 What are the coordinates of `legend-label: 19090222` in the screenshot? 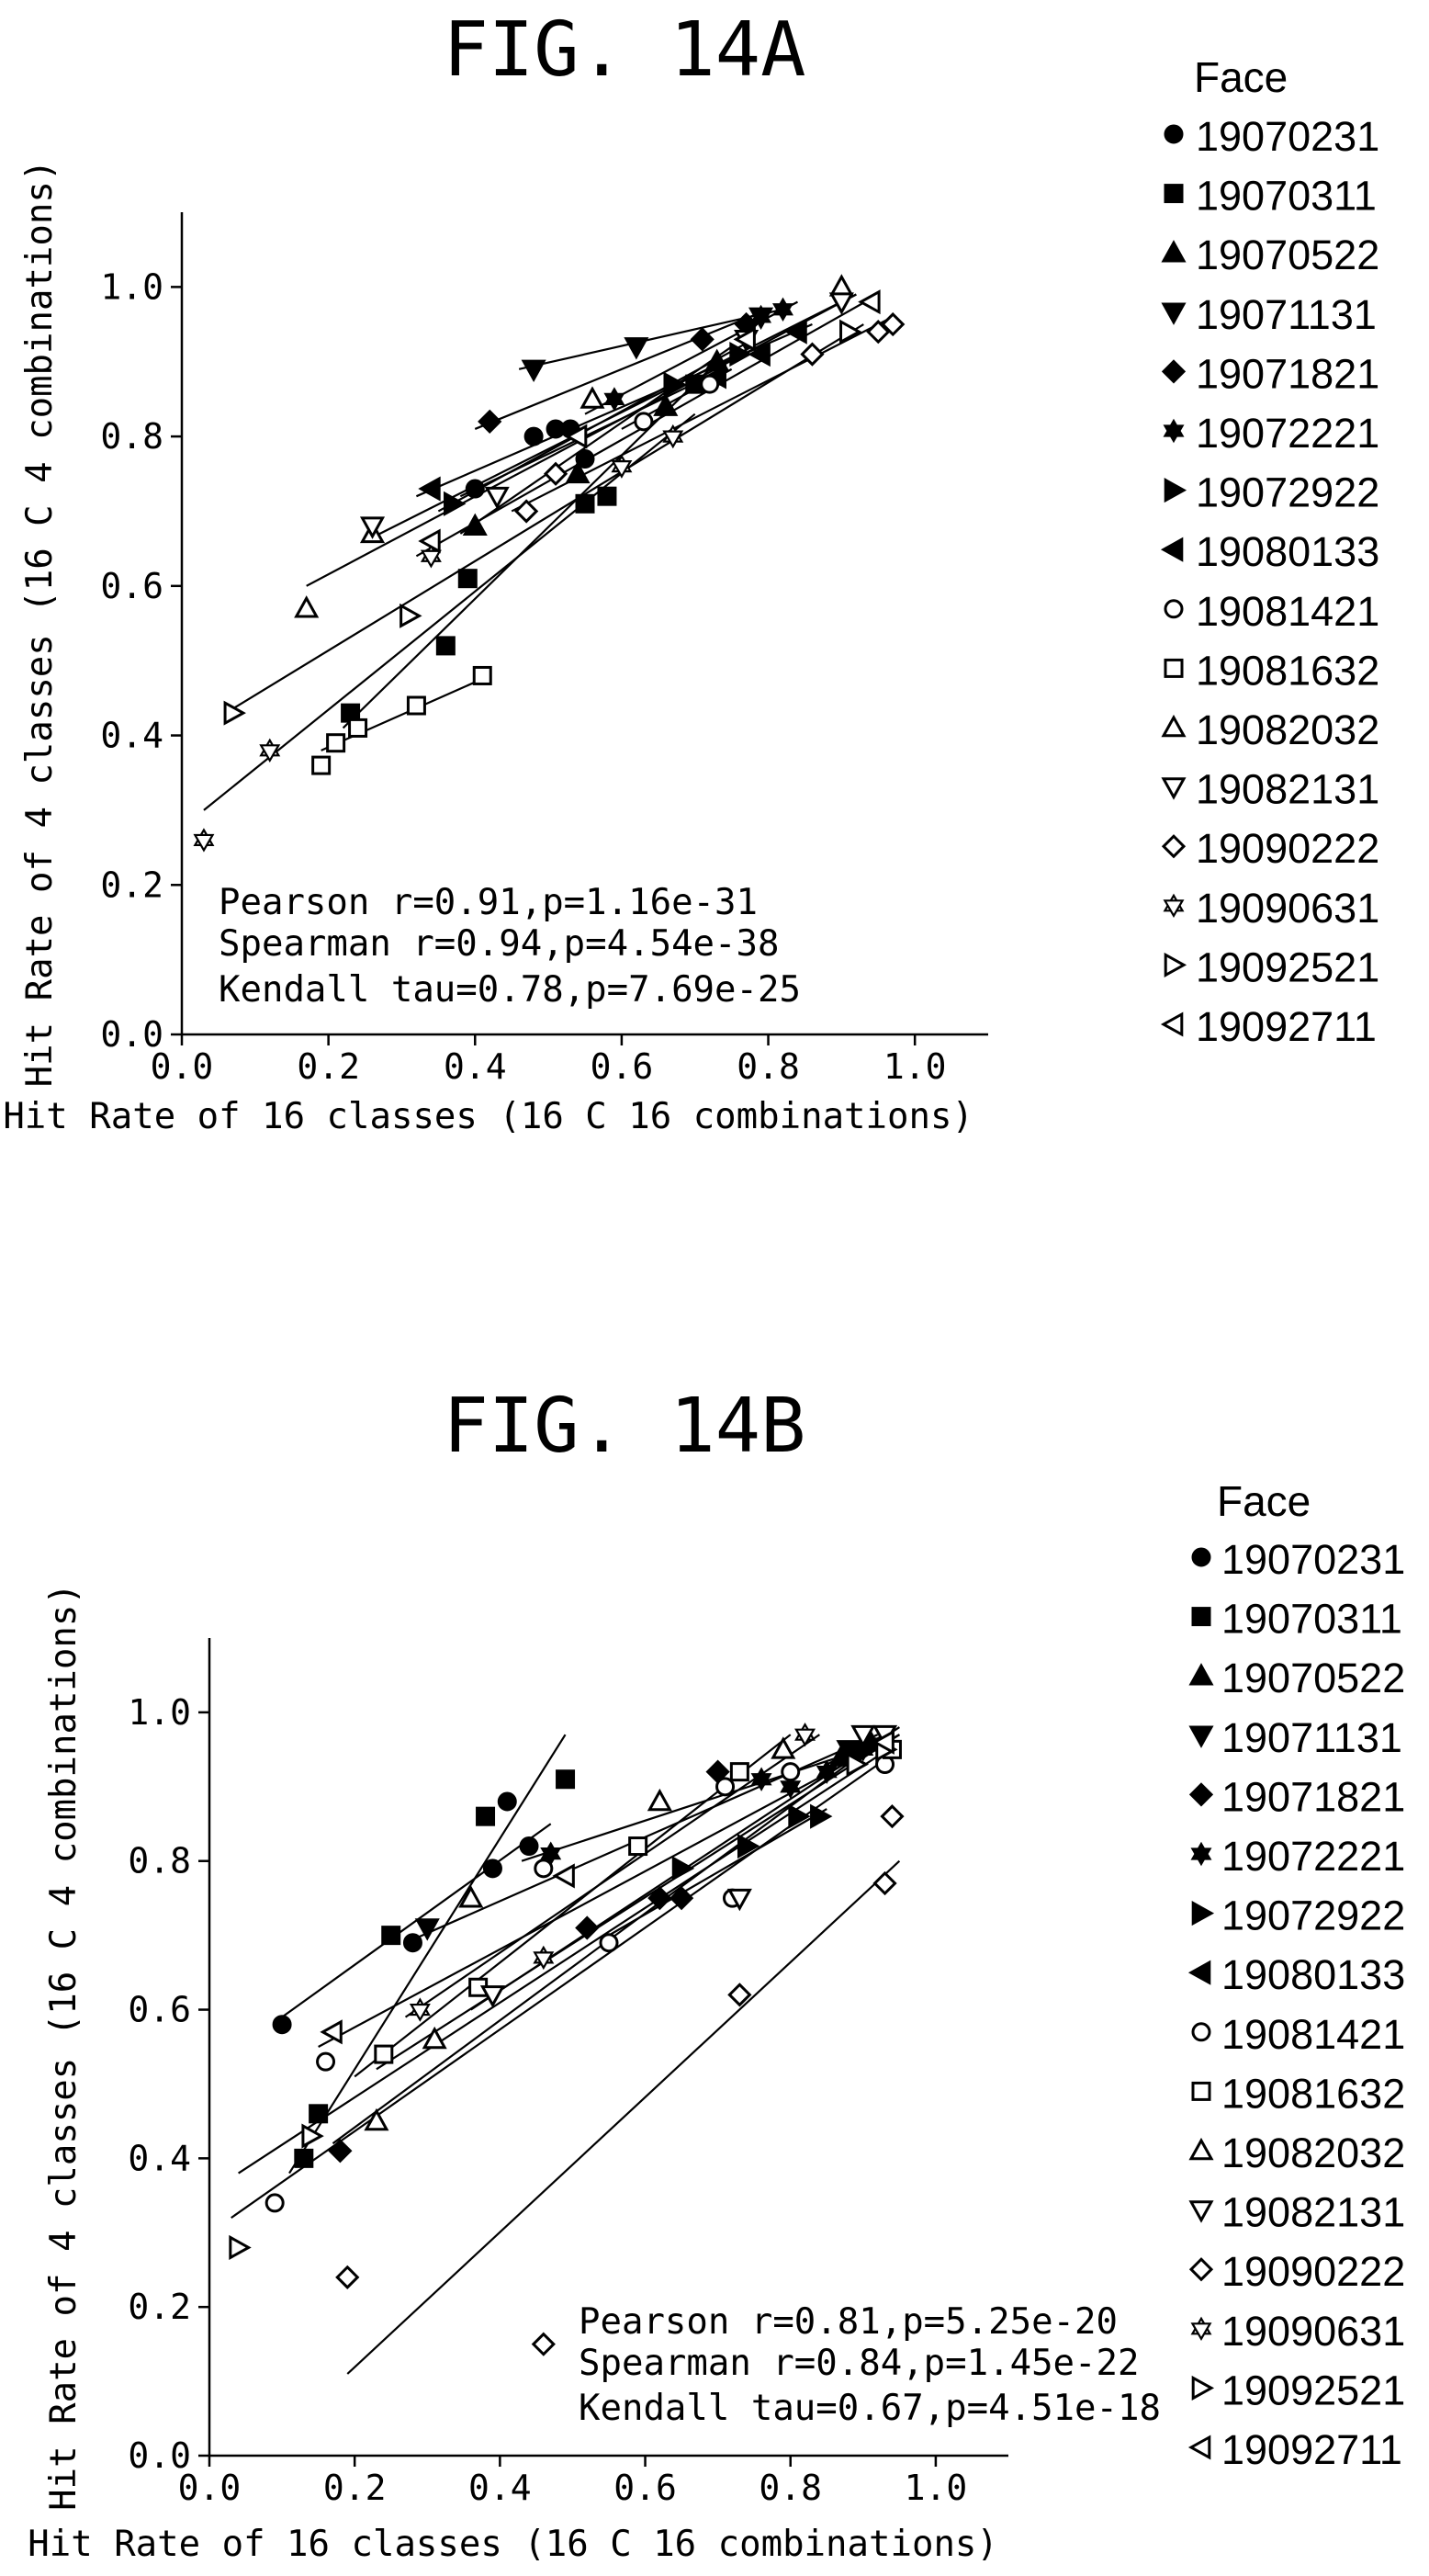 It's located at (1287, 848).